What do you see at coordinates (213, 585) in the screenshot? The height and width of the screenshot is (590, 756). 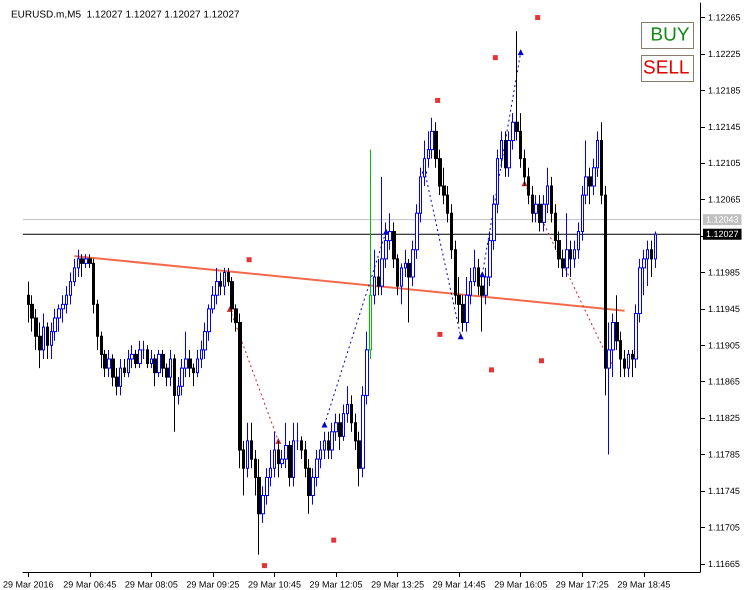 I see `x-tick-label: 29 Mar 09:25` at bounding box center [213, 585].